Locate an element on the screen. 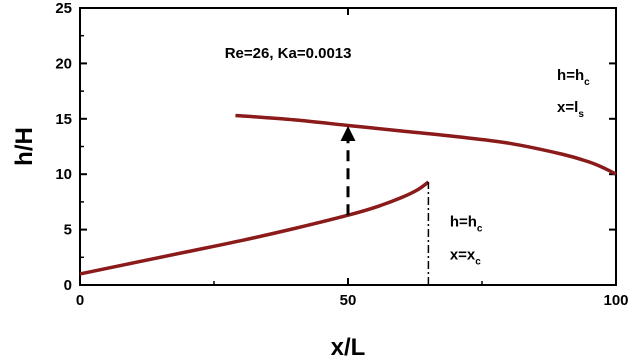 The image size is (632, 362). parameters-annotation: Re=26, Ka=0.0013 is located at coordinates (288, 53).